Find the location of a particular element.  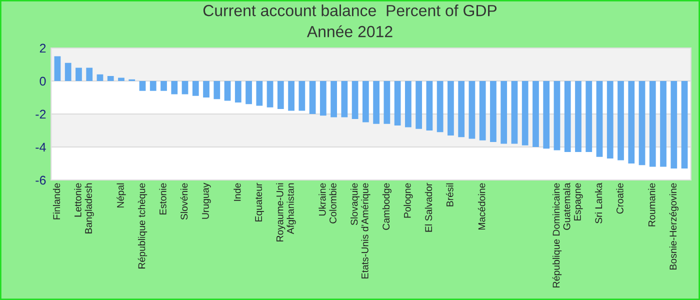

x-tick-label: République tchèque is located at coordinates (143, 225).